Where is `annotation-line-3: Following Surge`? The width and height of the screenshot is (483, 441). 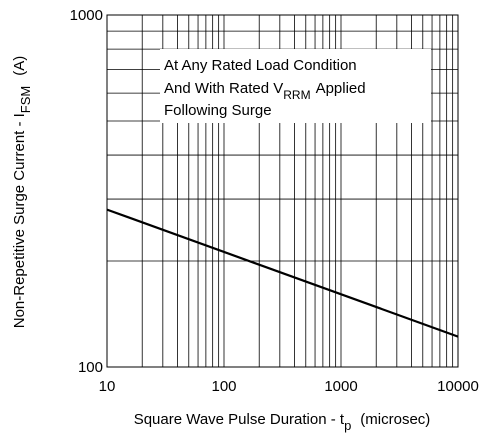 annotation-line-3: Following Surge is located at coordinates (218, 110).